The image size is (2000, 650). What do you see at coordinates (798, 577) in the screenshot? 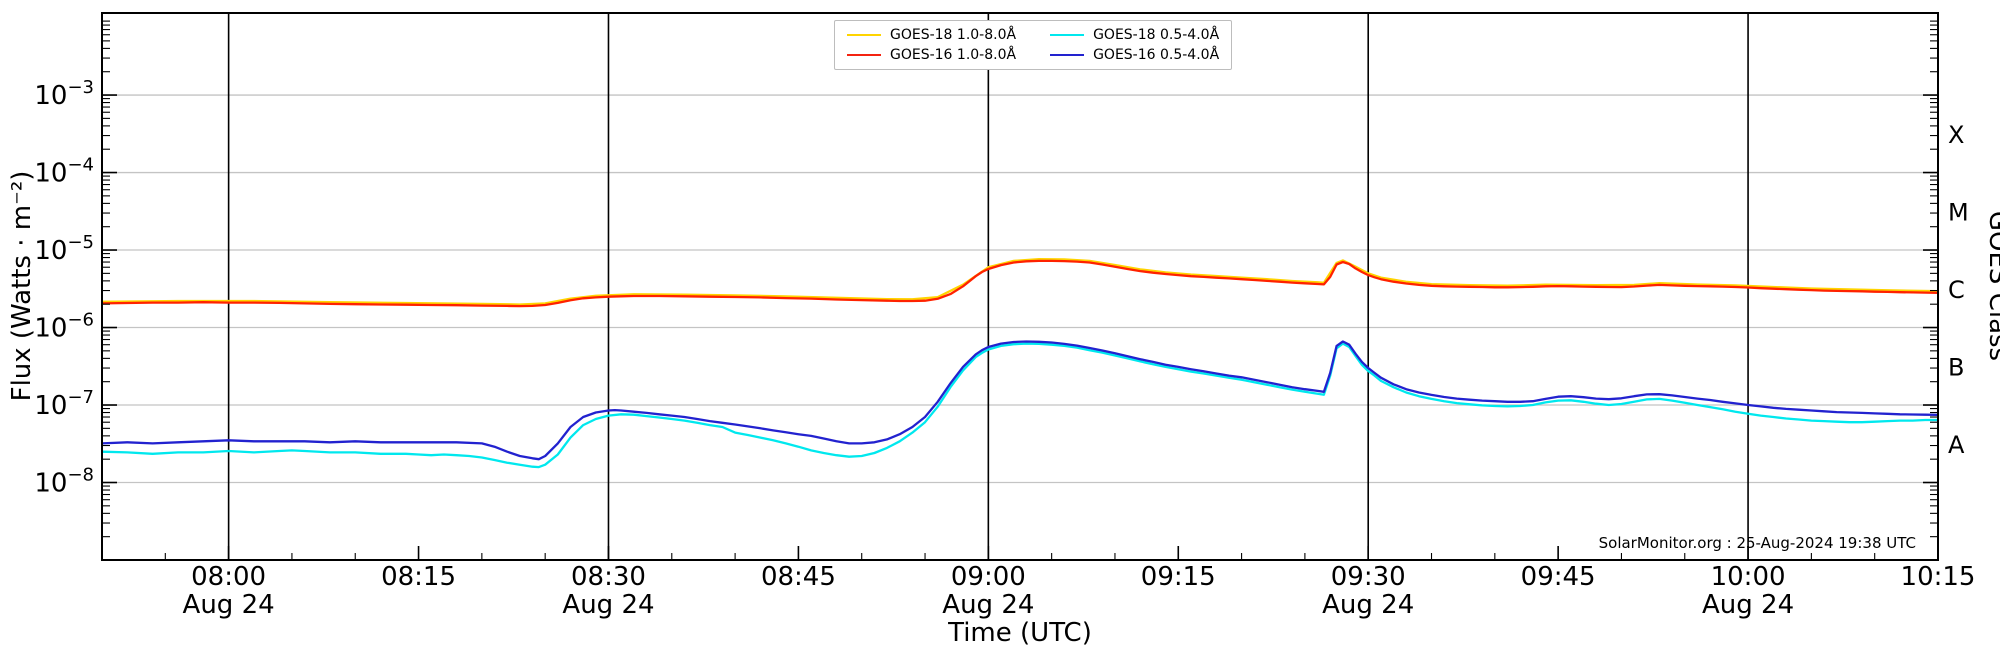
I see `x-tick-label-08:45: 08:45` at bounding box center [798, 577].